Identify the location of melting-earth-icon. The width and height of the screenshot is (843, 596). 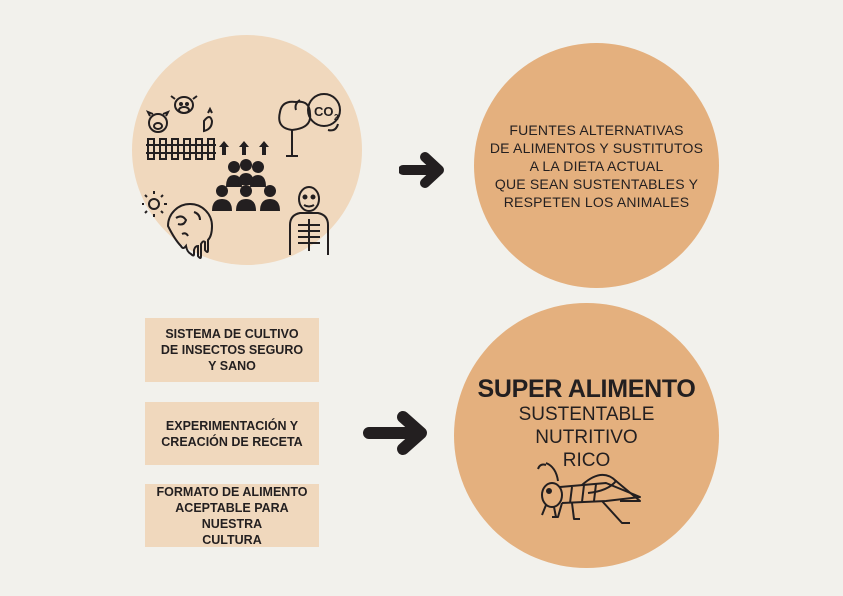
(178, 225).